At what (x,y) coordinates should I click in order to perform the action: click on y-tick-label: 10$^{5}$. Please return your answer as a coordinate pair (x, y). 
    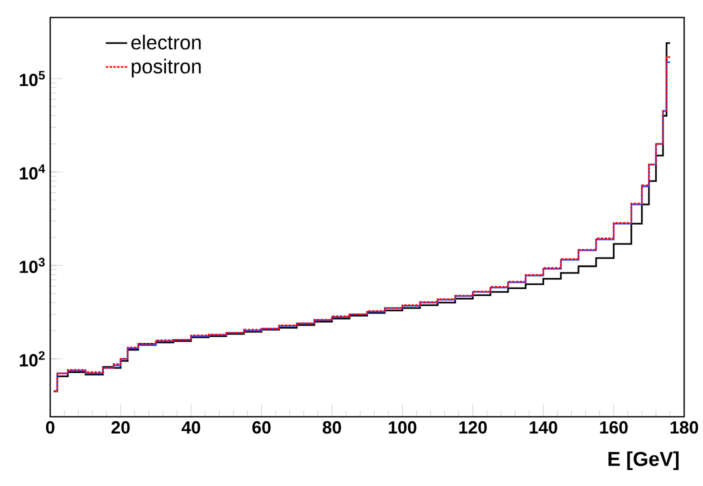
    Looking at the image, I should click on (32, 78).